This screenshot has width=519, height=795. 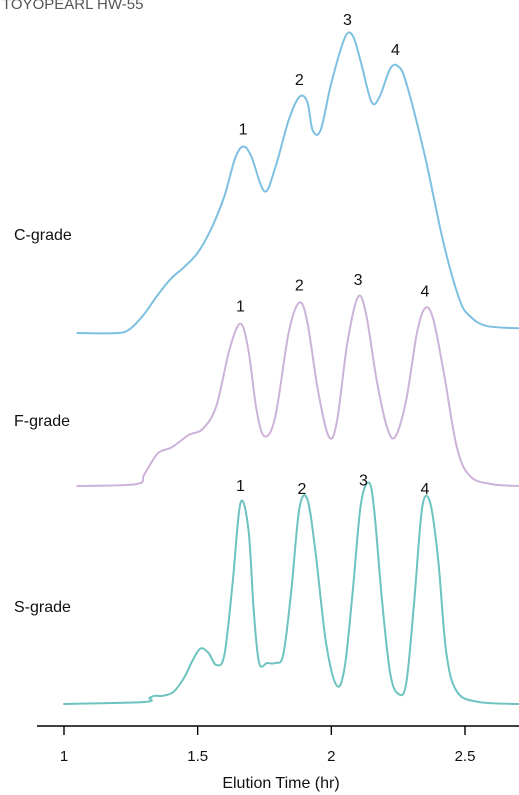 I want to click on x-tick-label-1: 1, so click(x=64, y=756).